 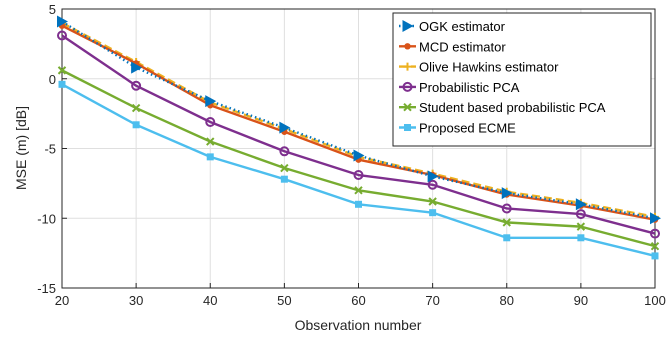 I want to click on y-tick-label: -5, so click(x=50, y=149).